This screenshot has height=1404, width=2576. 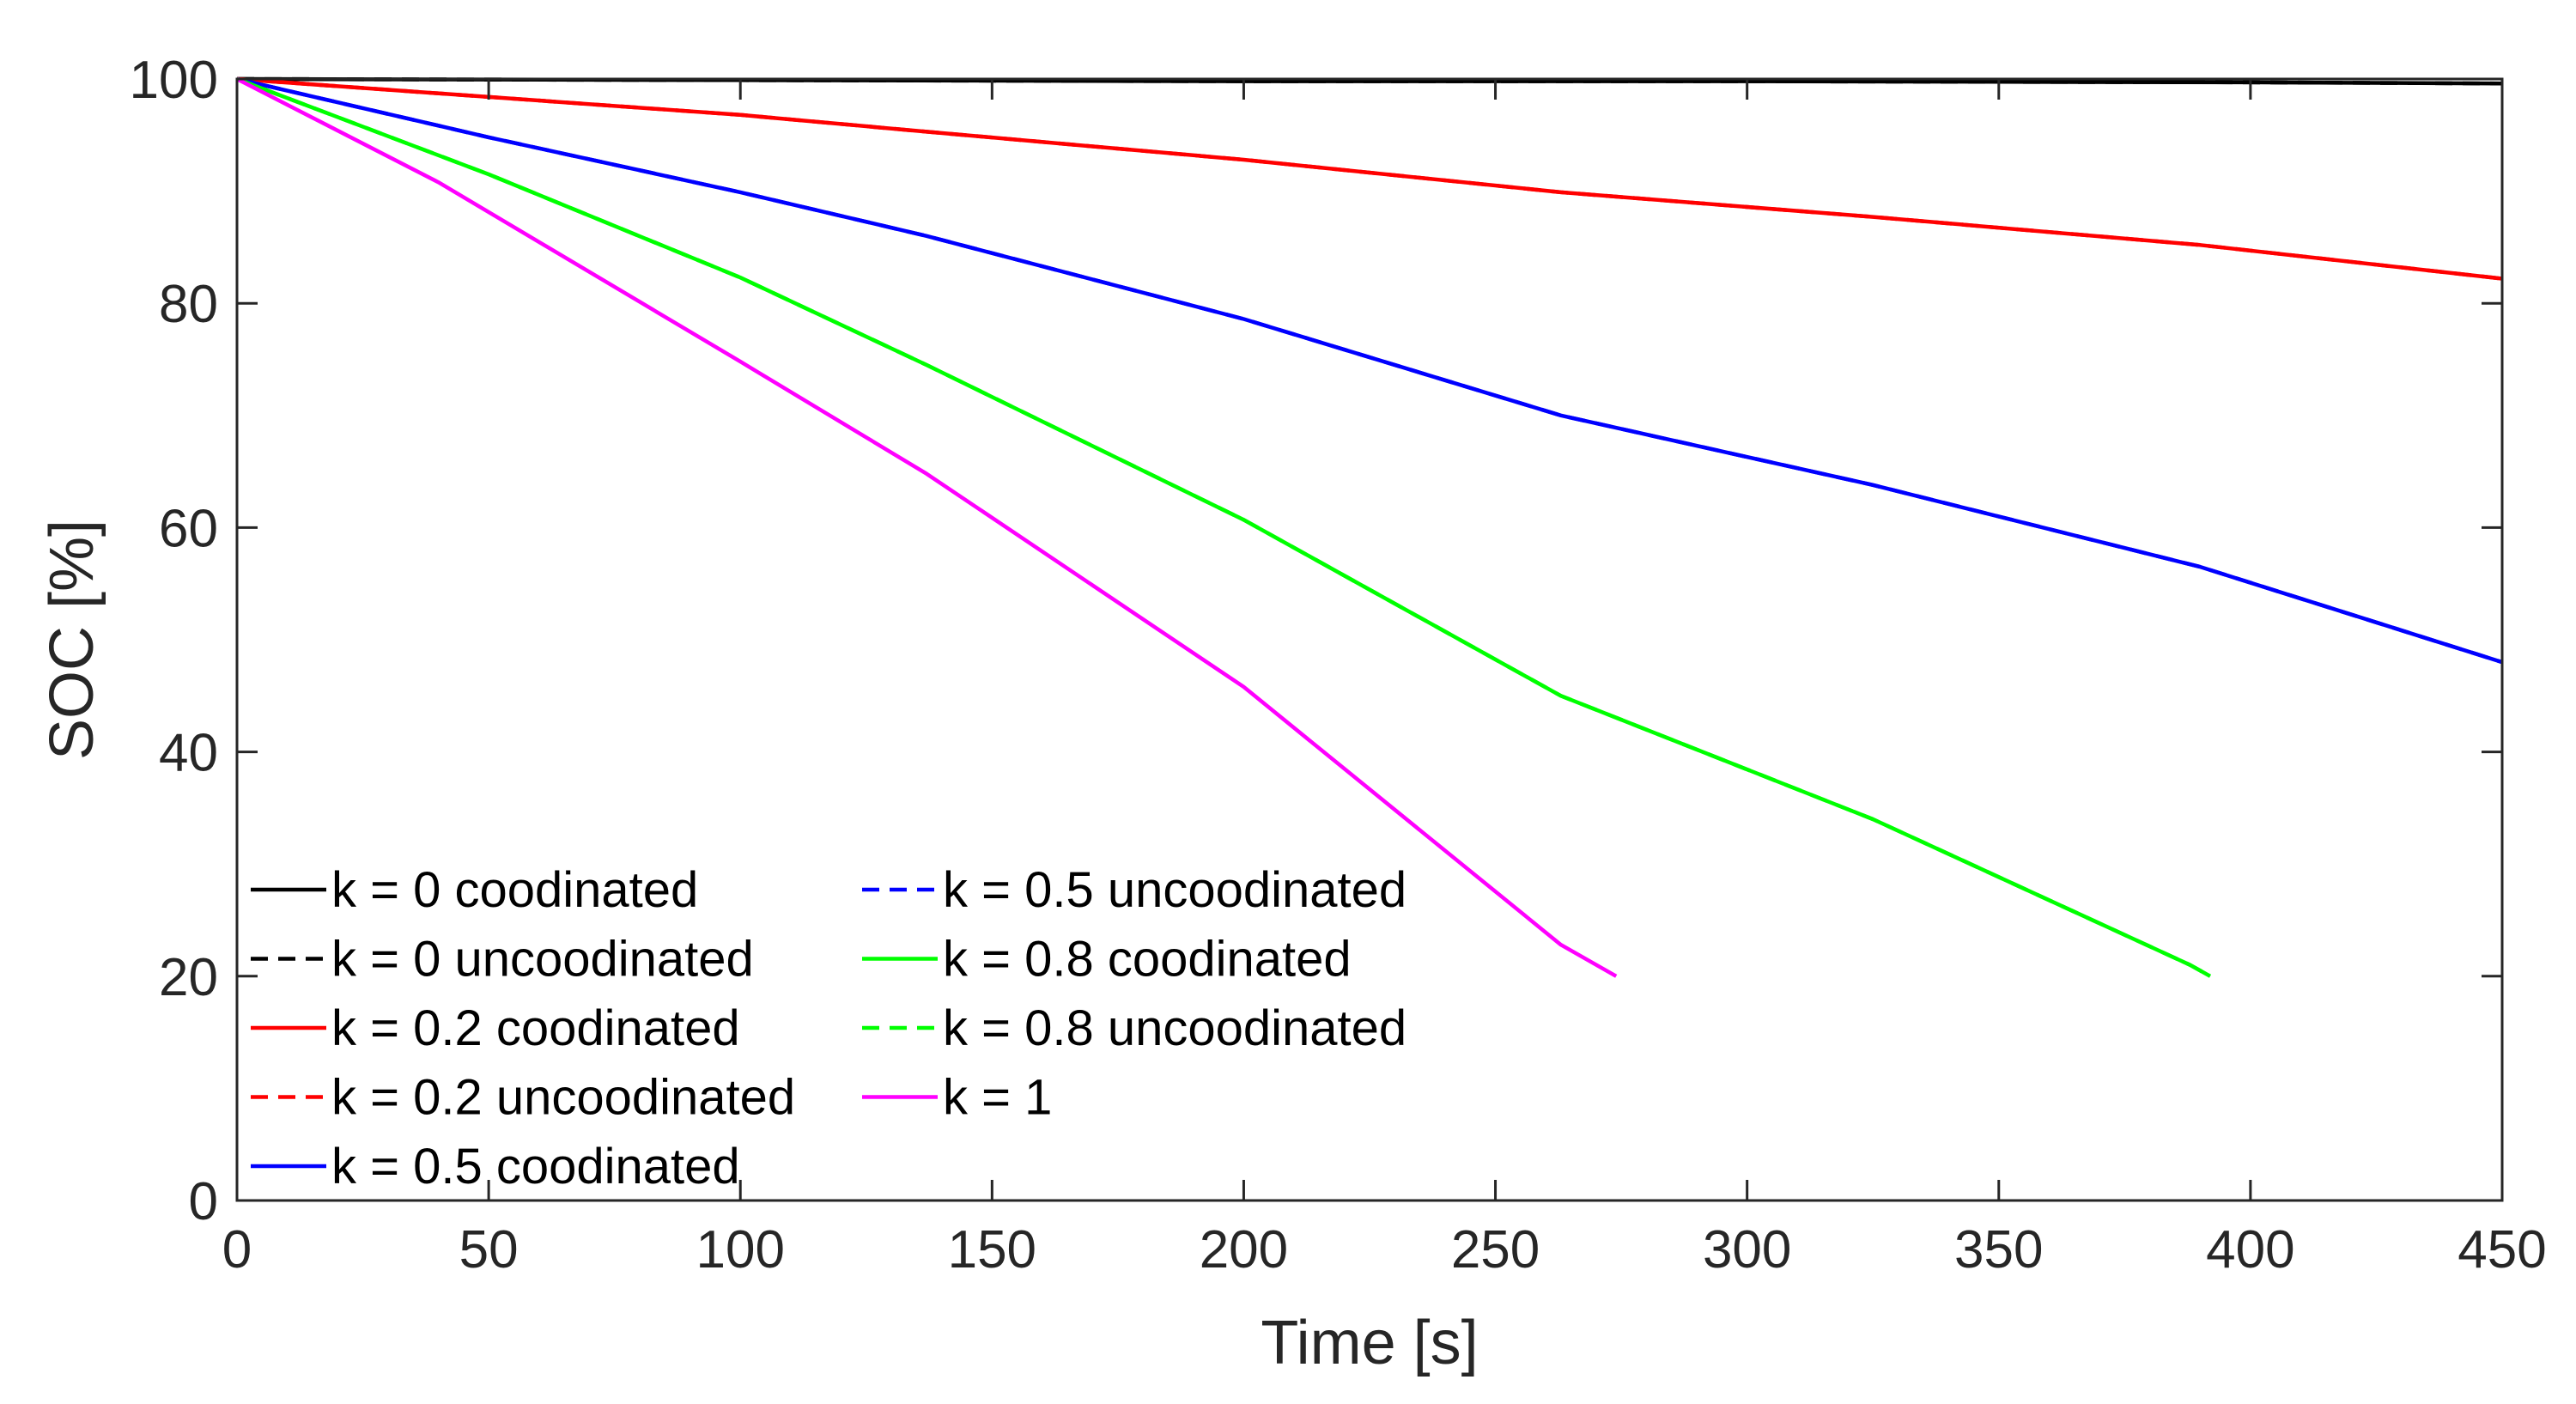 I want to click on legend-label-3: k = 0.2 uncoodinated, so click(x=563, y=1098).